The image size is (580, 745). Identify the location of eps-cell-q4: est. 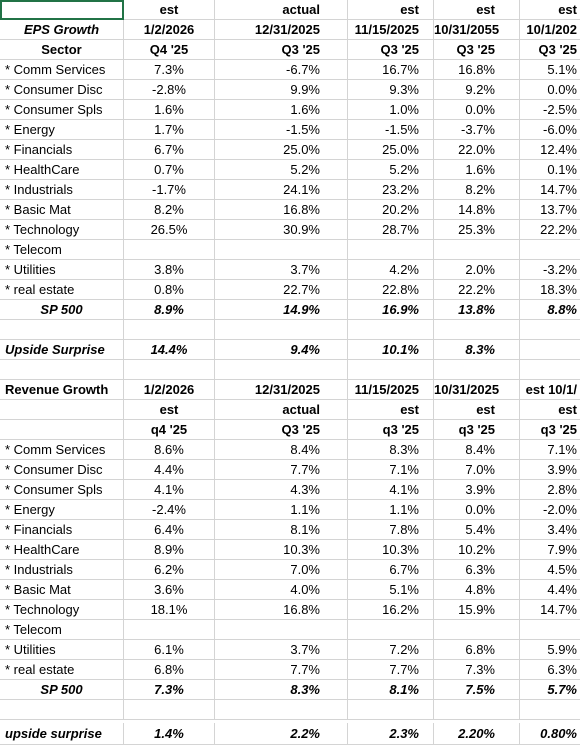
(169, 10).